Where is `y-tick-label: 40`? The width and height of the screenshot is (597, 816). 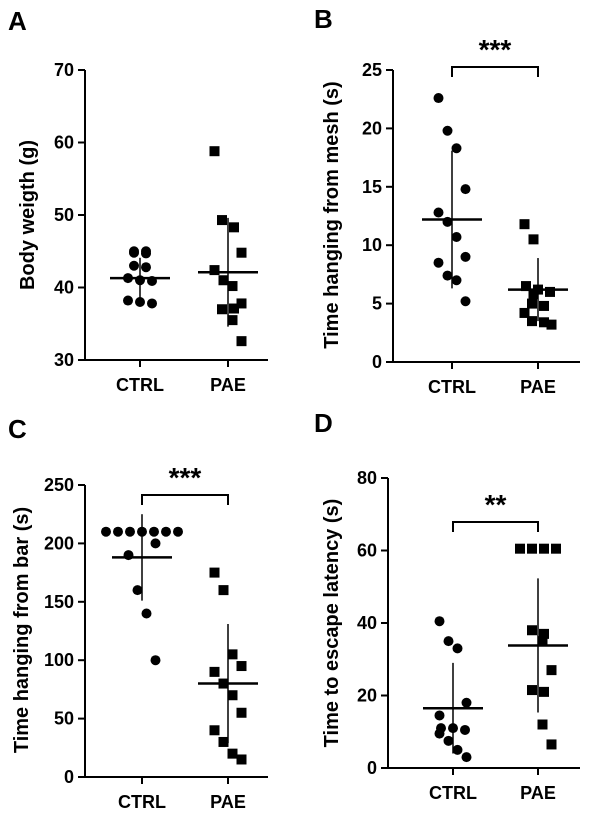
y-tick-label: 40 is located at coordinates (367, 623).